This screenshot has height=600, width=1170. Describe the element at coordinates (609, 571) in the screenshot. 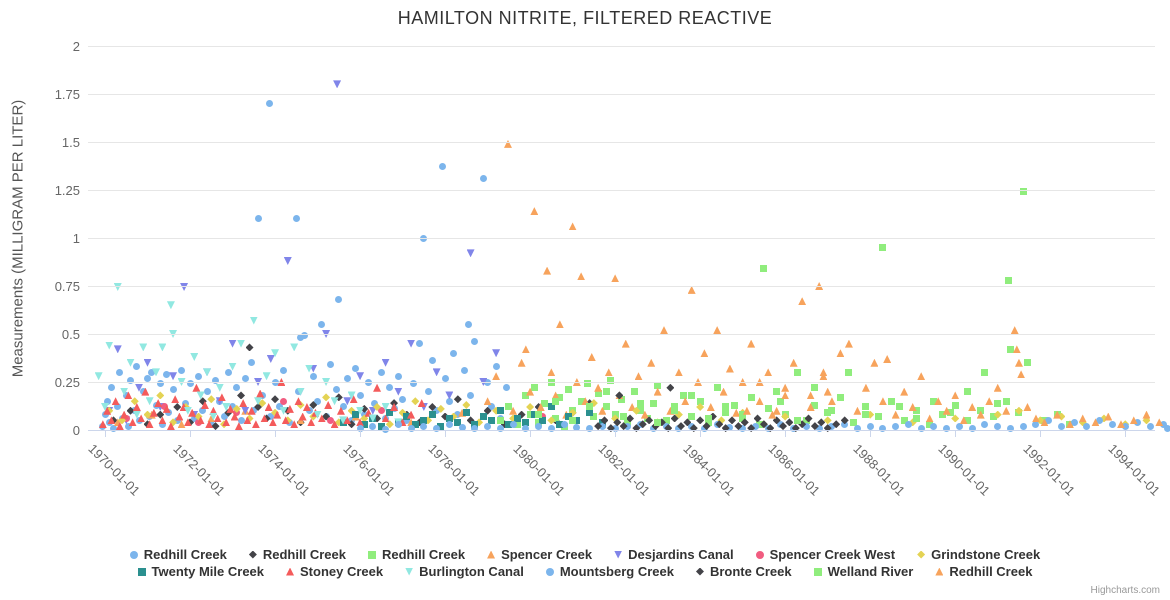

I see `legend-item: Mountsberg Creek` at that location.